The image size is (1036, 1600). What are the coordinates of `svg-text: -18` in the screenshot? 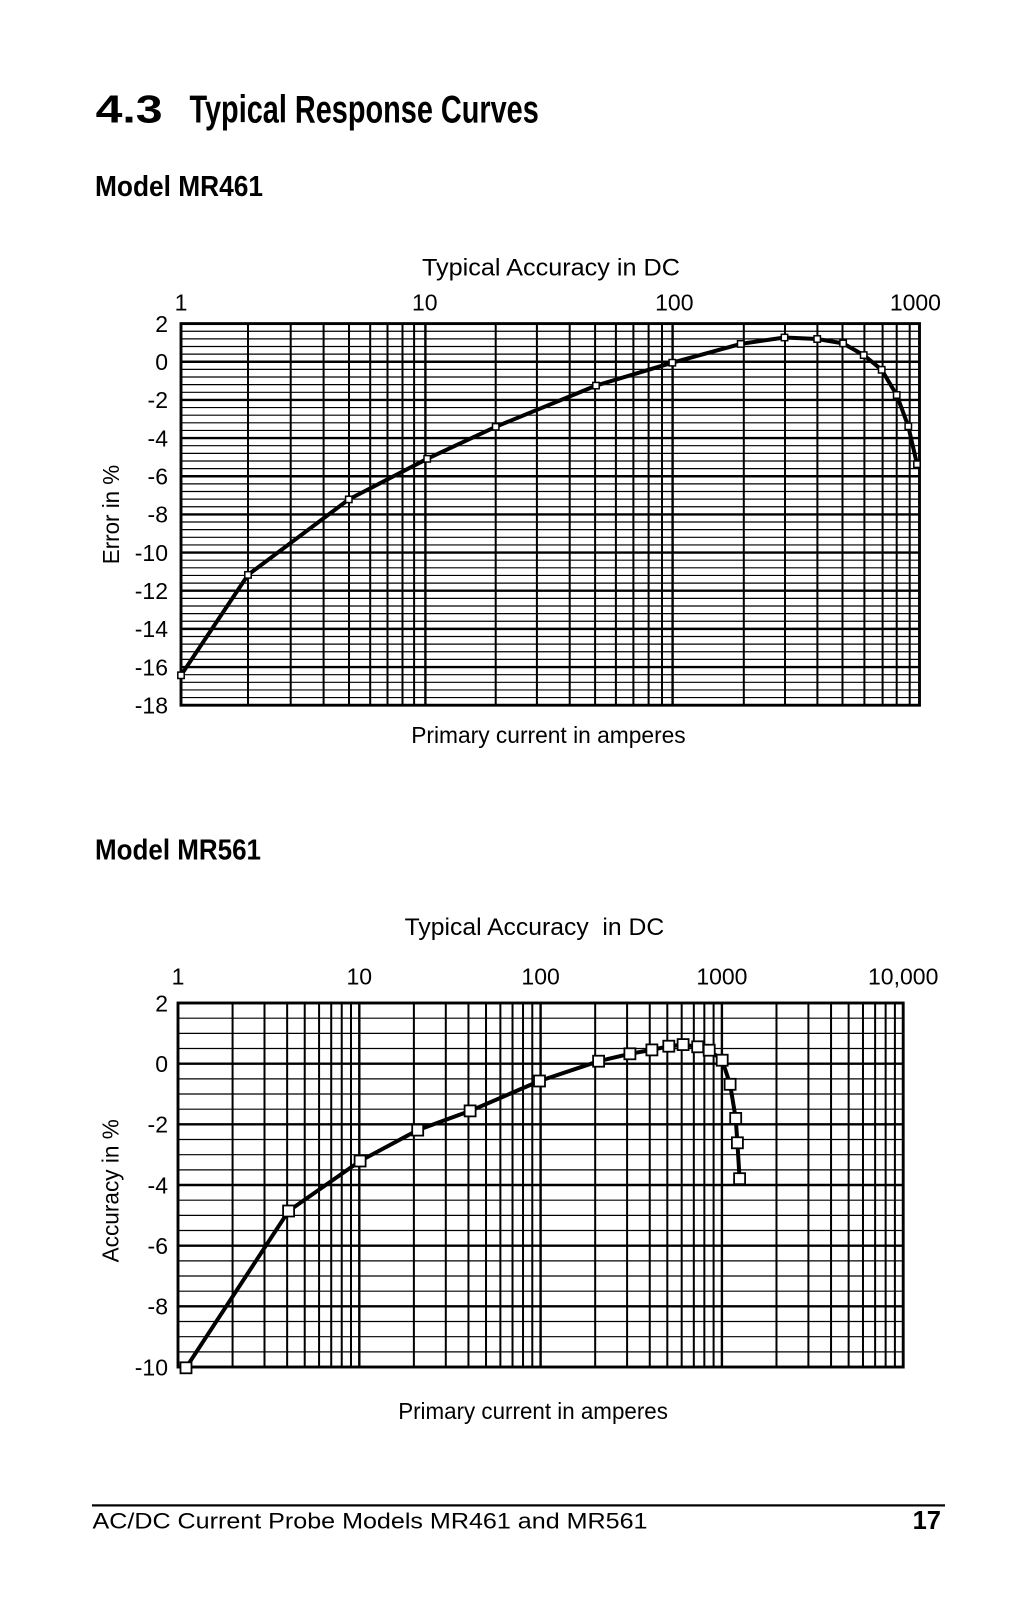 It's located at (151, 706).